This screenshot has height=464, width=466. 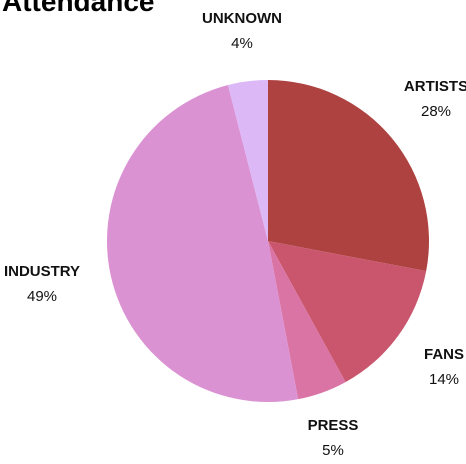 I want to click on pie-slice-press, so click(x=307, y=320).